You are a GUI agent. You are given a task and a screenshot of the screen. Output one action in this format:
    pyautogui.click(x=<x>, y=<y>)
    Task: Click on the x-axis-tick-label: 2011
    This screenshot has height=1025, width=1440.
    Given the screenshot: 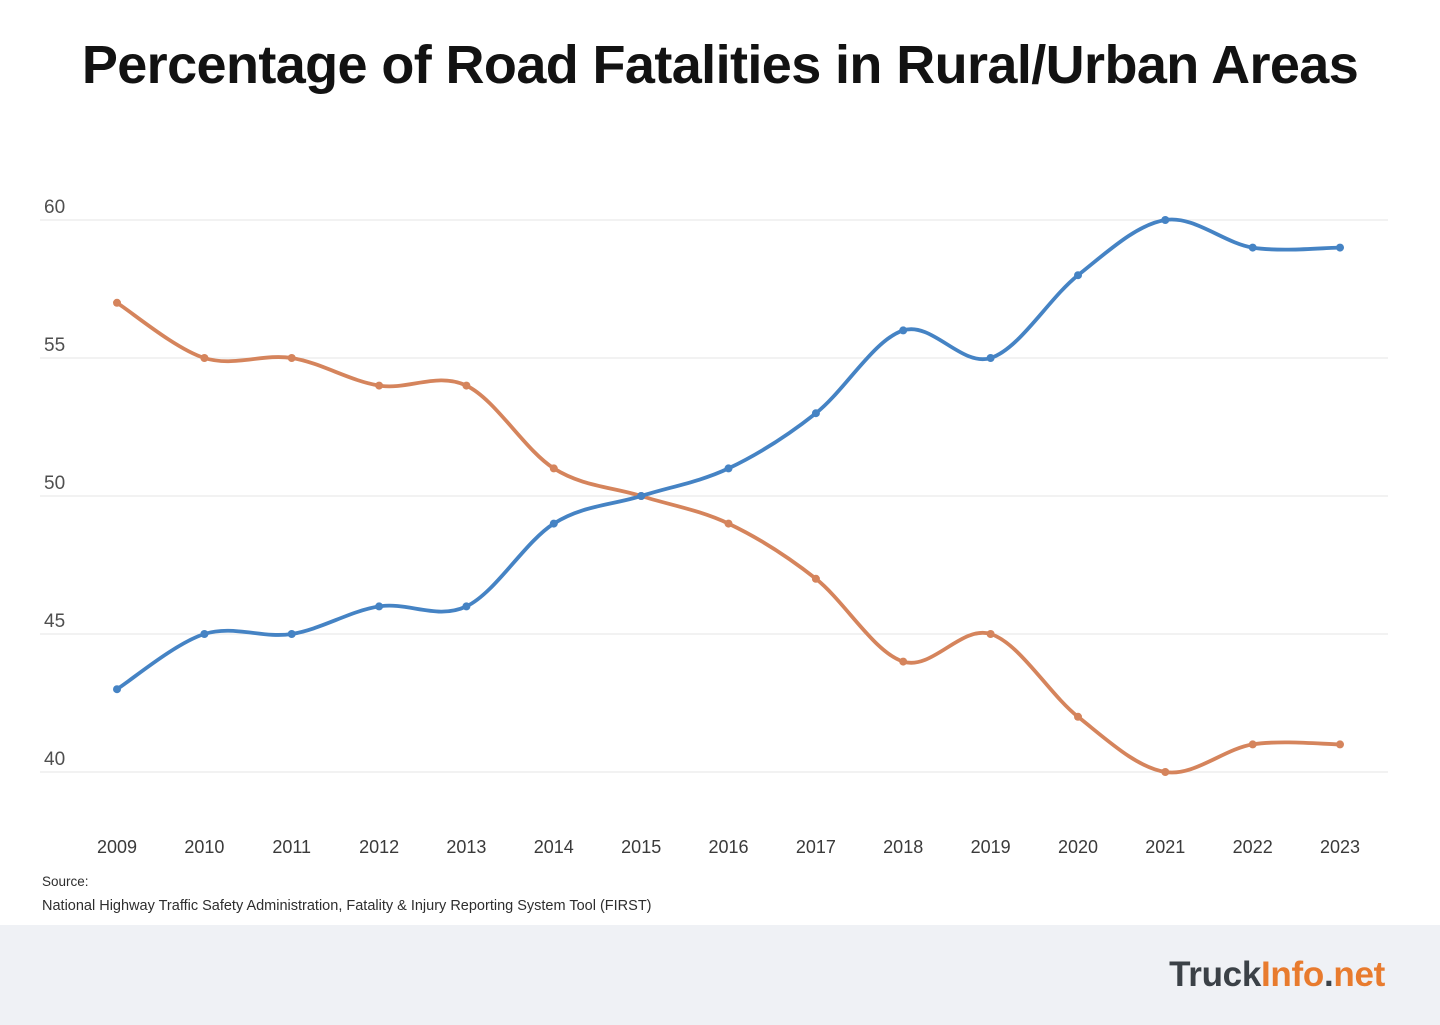 What is the action you would take?
    pyautogui.click(x=291, y=847)
    